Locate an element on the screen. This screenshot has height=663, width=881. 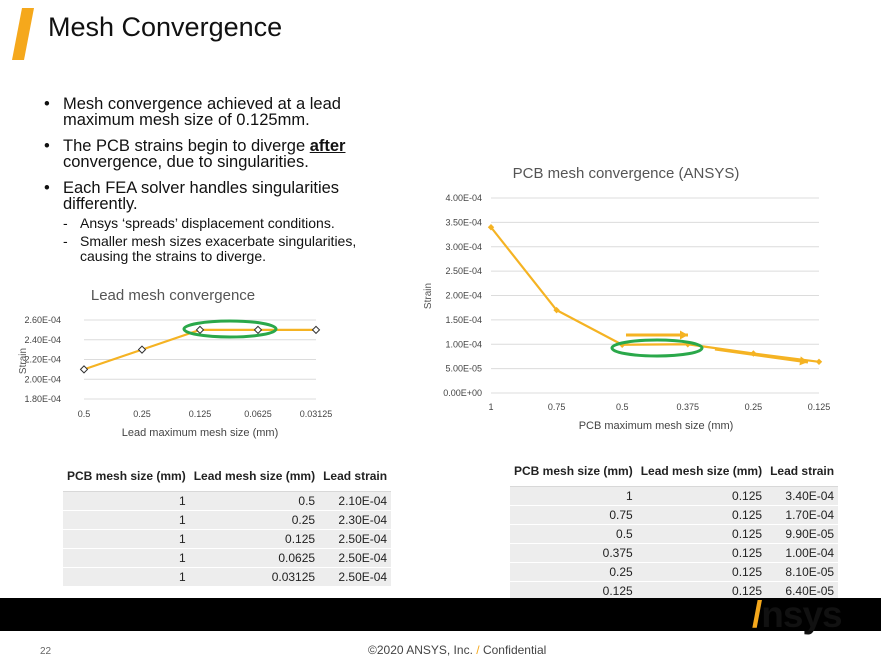
table-row: 1 0.125 2.50E-04 is located at coordinates (227, 539).